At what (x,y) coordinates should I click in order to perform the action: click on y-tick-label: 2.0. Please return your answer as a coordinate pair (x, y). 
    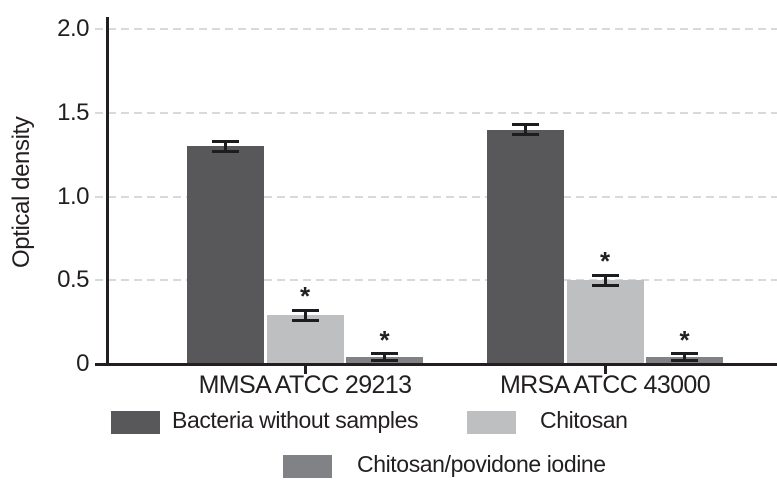
    Looking at the image, I should click on (73, 28).